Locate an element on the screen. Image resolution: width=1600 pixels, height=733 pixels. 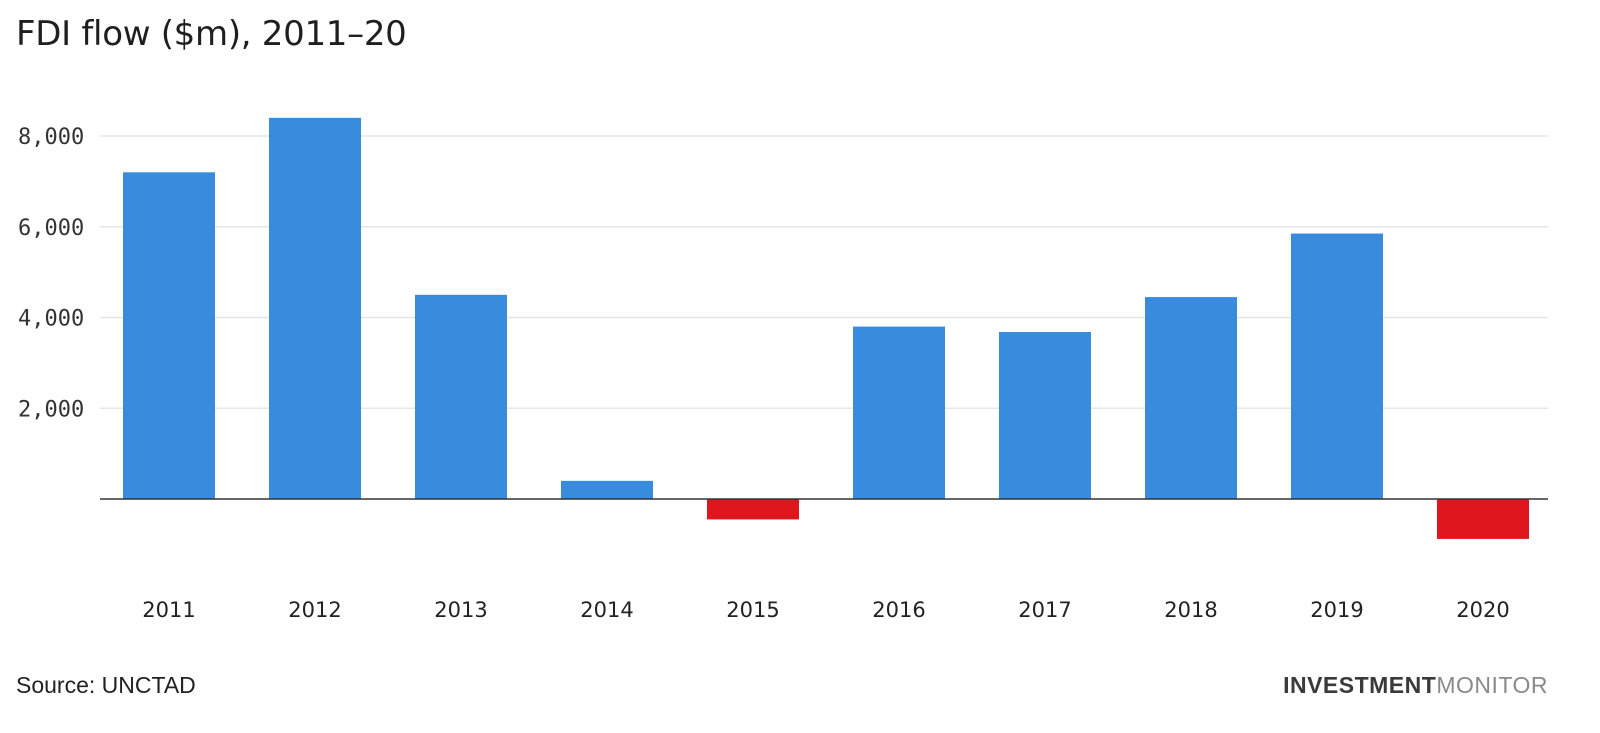
bar-2020 is located at coordinates (1483, 519).